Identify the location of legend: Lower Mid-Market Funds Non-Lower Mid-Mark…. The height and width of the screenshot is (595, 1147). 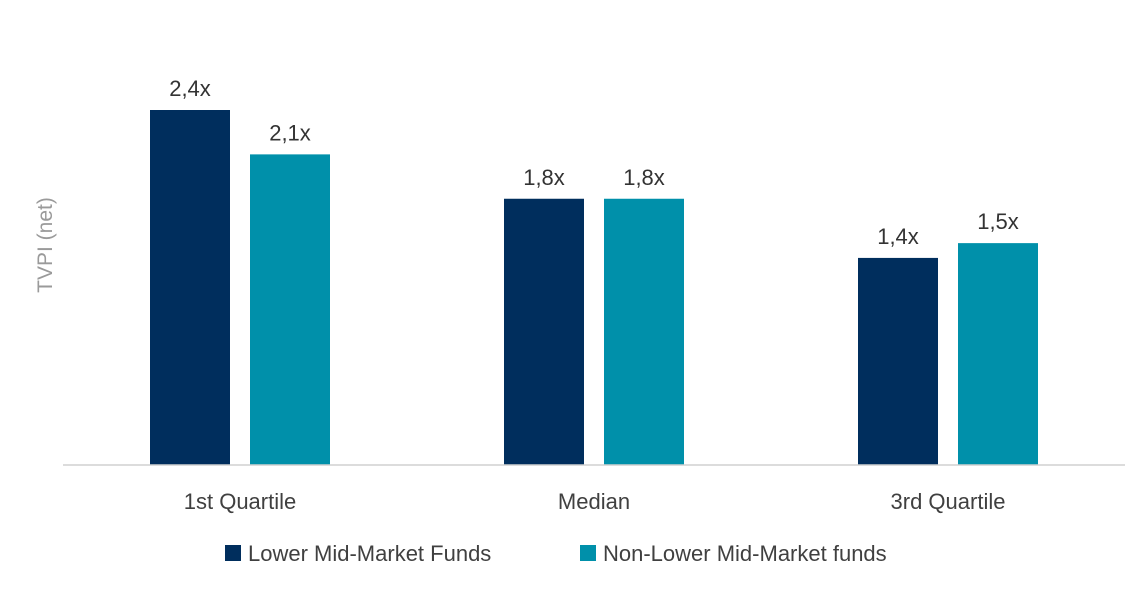
(556, 553).